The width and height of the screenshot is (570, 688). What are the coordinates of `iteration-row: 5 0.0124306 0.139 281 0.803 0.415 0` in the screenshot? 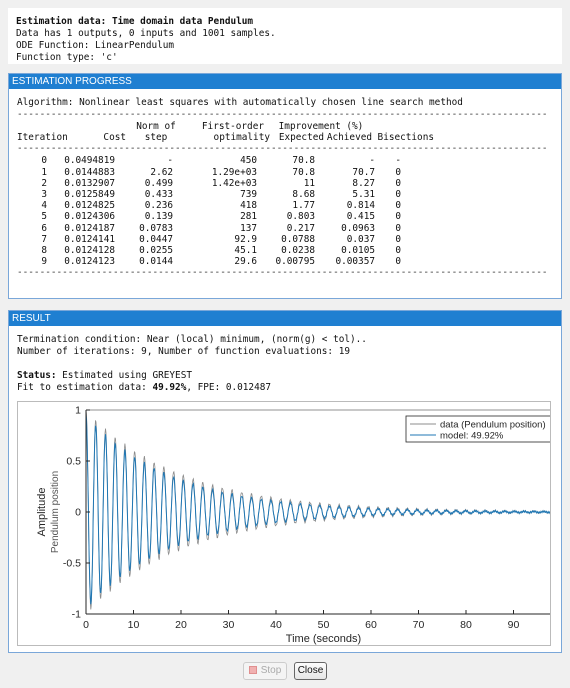 It's located at (209, 216).